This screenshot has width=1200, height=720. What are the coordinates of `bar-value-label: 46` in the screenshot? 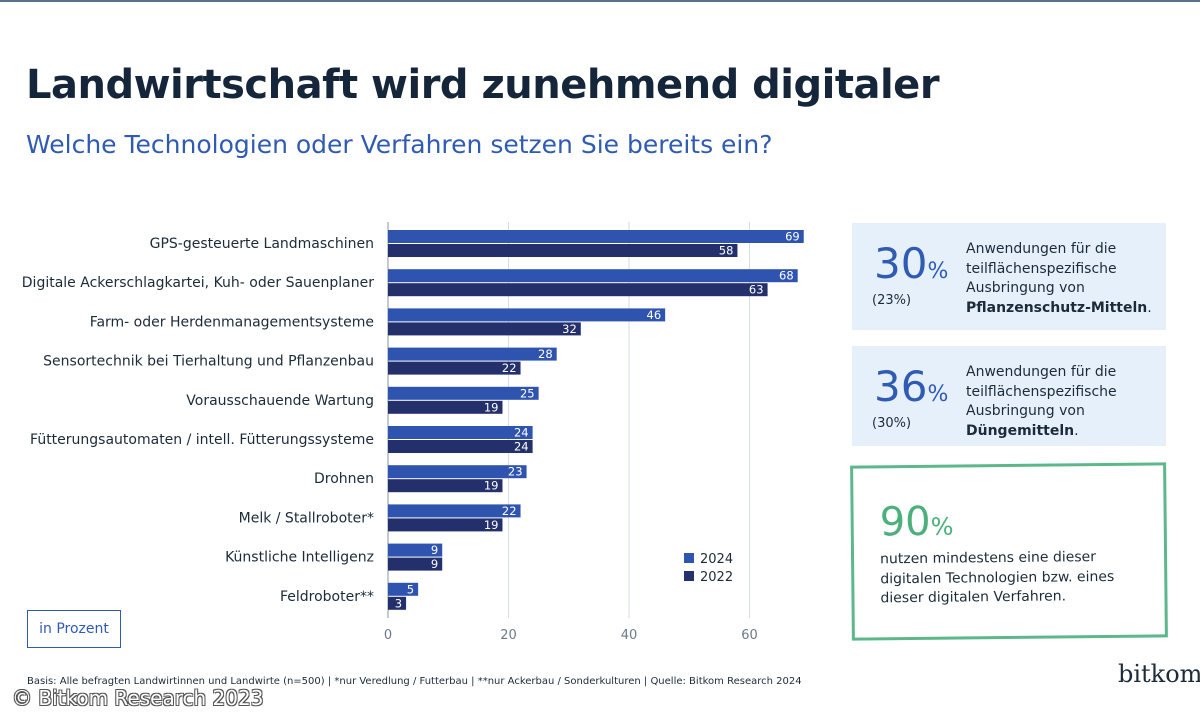 It's located at (654, 315).